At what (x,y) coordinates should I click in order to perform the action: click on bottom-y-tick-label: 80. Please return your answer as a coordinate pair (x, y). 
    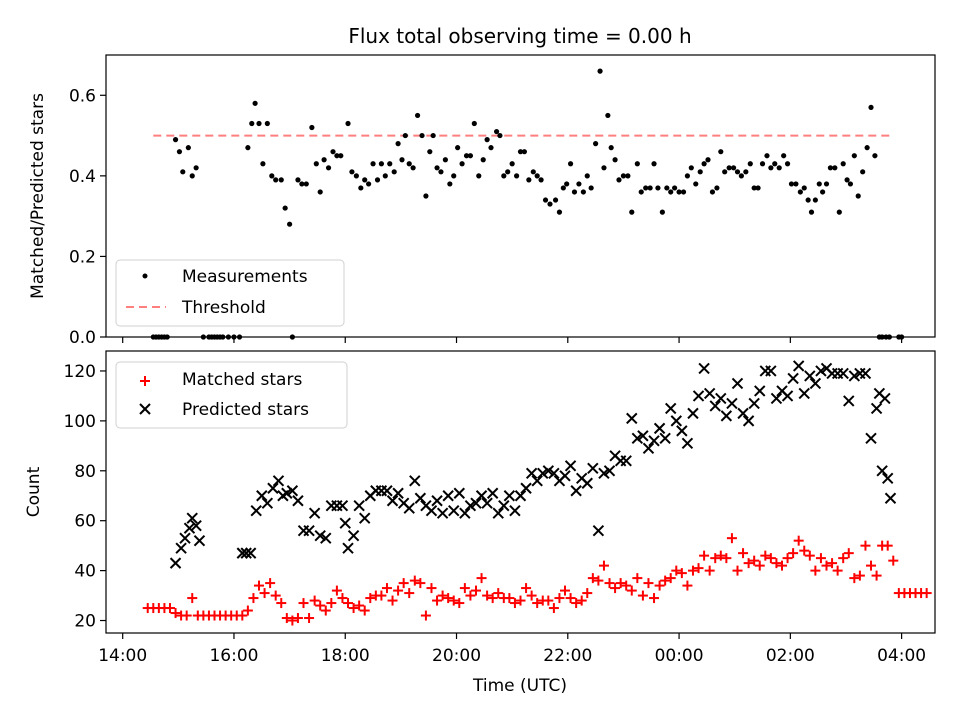
    Looking at the image, I should click on (85, 472).